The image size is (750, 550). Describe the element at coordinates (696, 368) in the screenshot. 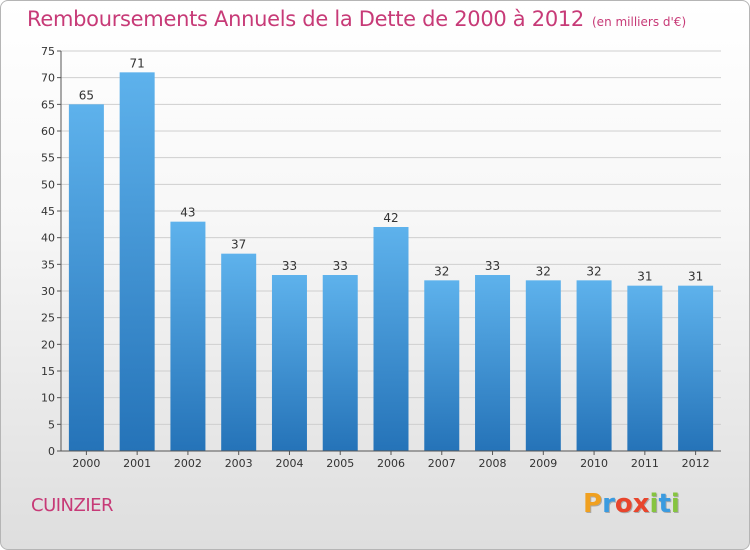

I see `bar-2012` at that location.